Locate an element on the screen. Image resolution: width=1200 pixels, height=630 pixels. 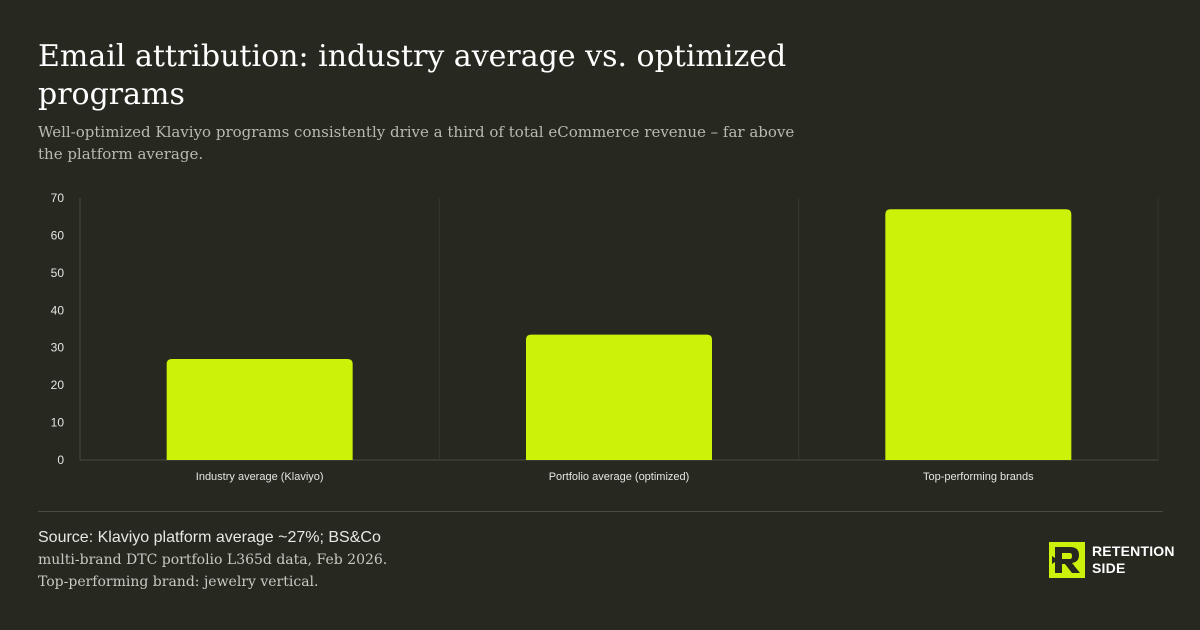
y-tick-label: 0 is located at coordinates (60, 460).